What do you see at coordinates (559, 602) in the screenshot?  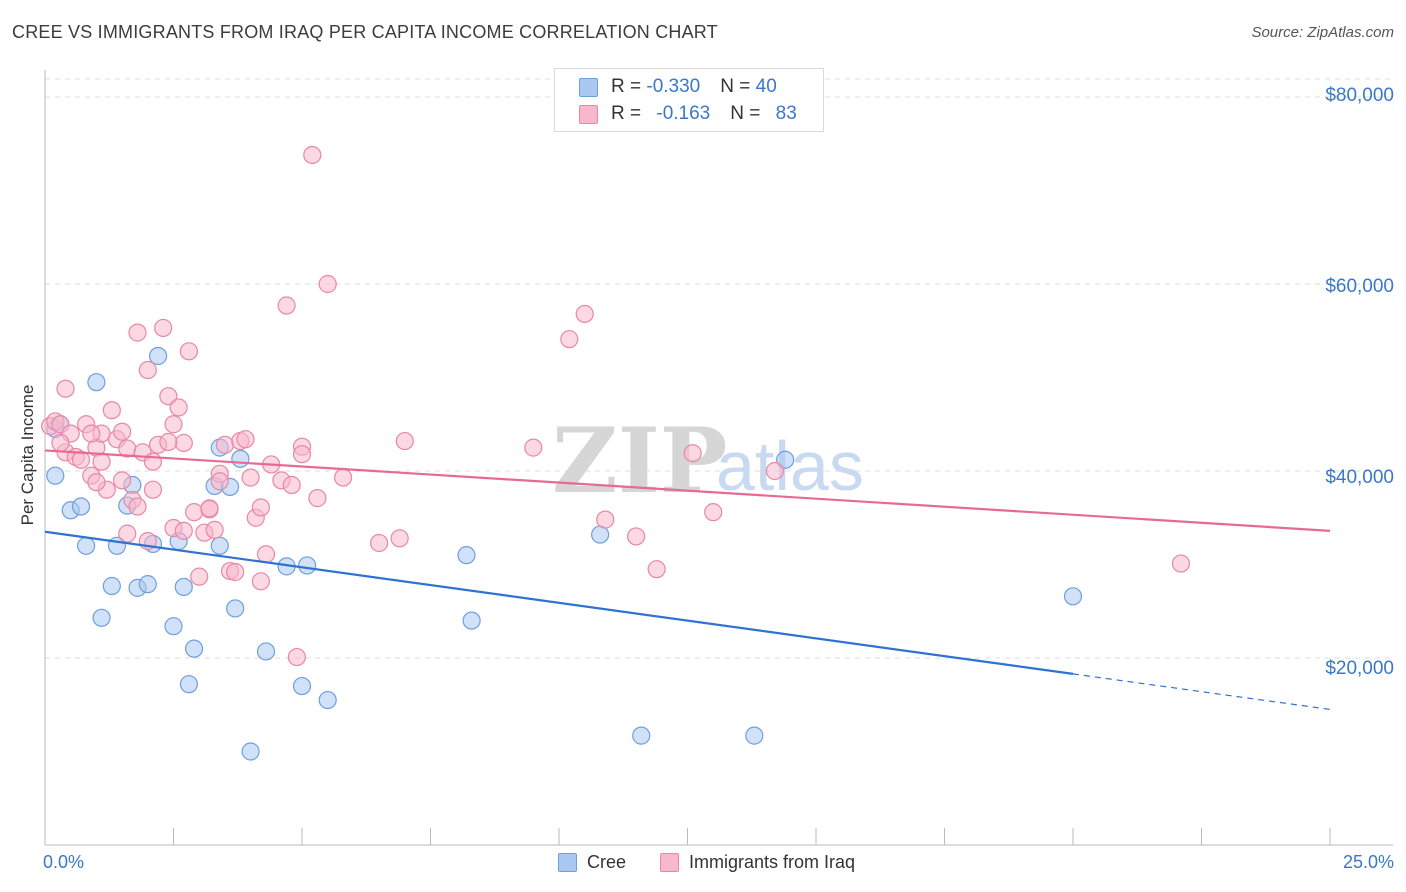 I see `cree-trend-line` at bounding box center [559, 602].